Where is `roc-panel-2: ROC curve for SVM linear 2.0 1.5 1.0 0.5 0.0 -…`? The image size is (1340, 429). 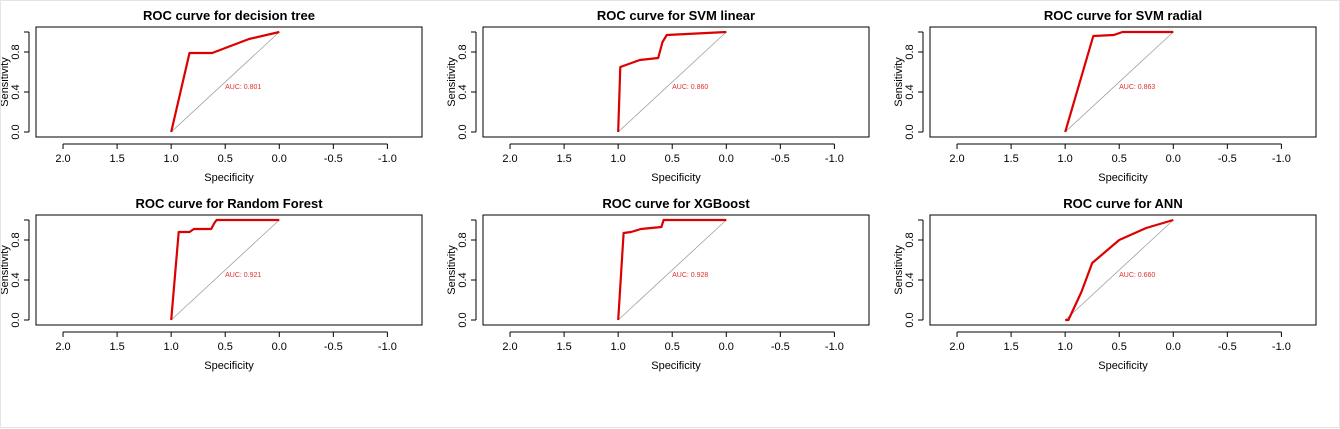 roc-panel-2: ROC curve for SVM linear 2.0 1.5 1.0 0.5 0.0 -… is located at coordinates (658, 96).